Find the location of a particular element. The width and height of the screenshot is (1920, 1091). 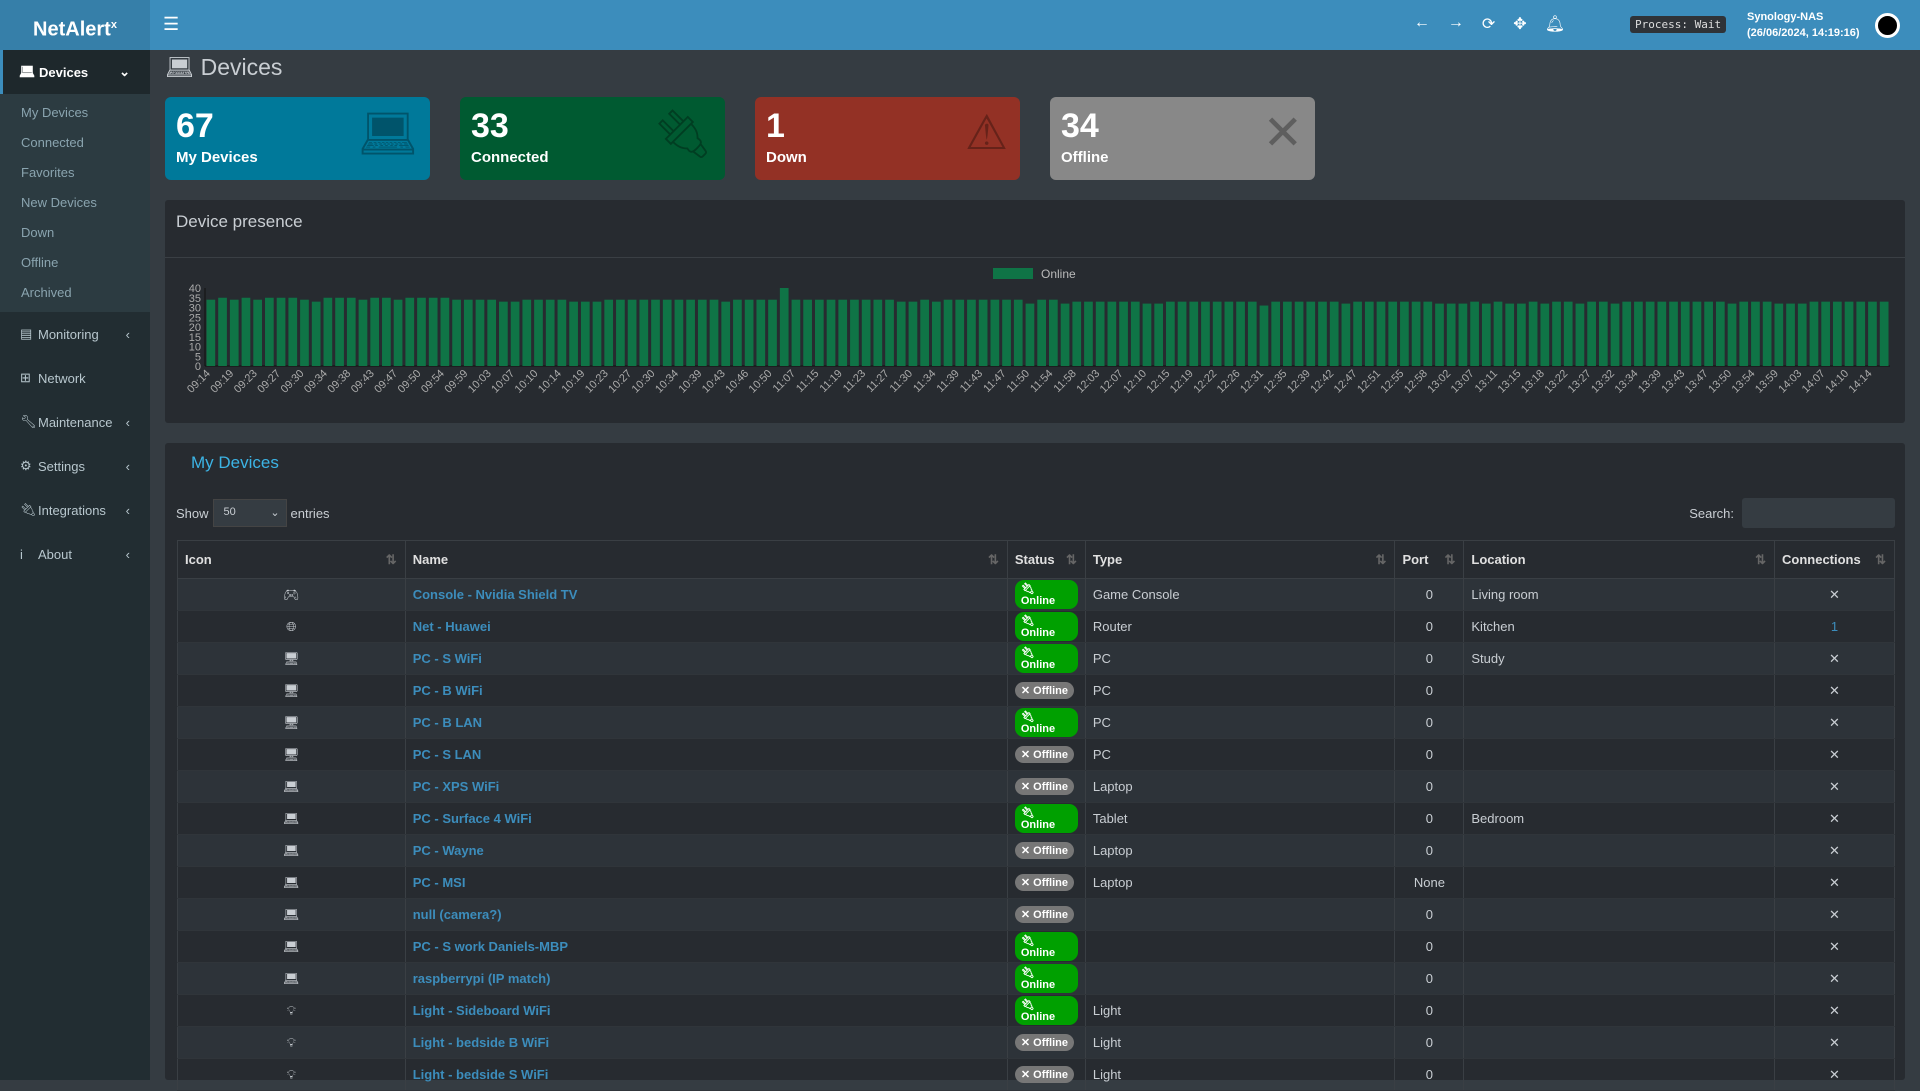

bell-icon: 🔔︎ is located at coordinates (1554, 24).